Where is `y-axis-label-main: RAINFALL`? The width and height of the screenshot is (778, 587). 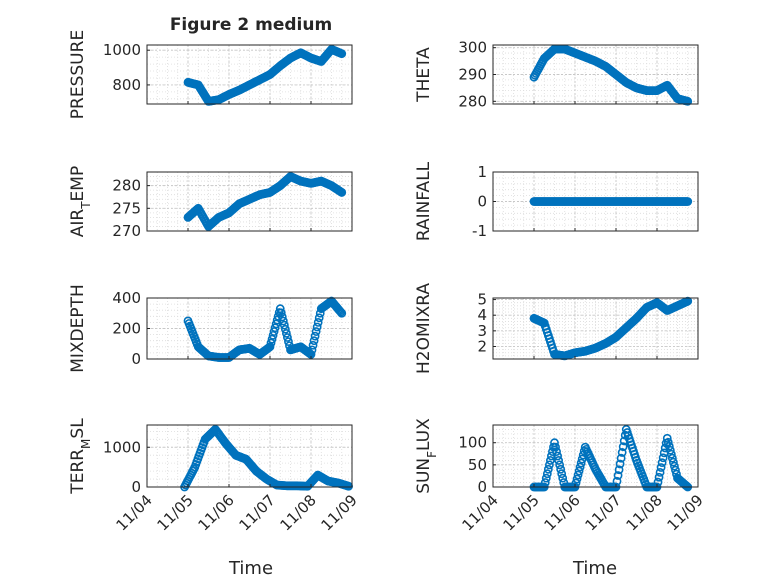
y-axis-label-main: RAINFALL is located at coordinates (424, 201).